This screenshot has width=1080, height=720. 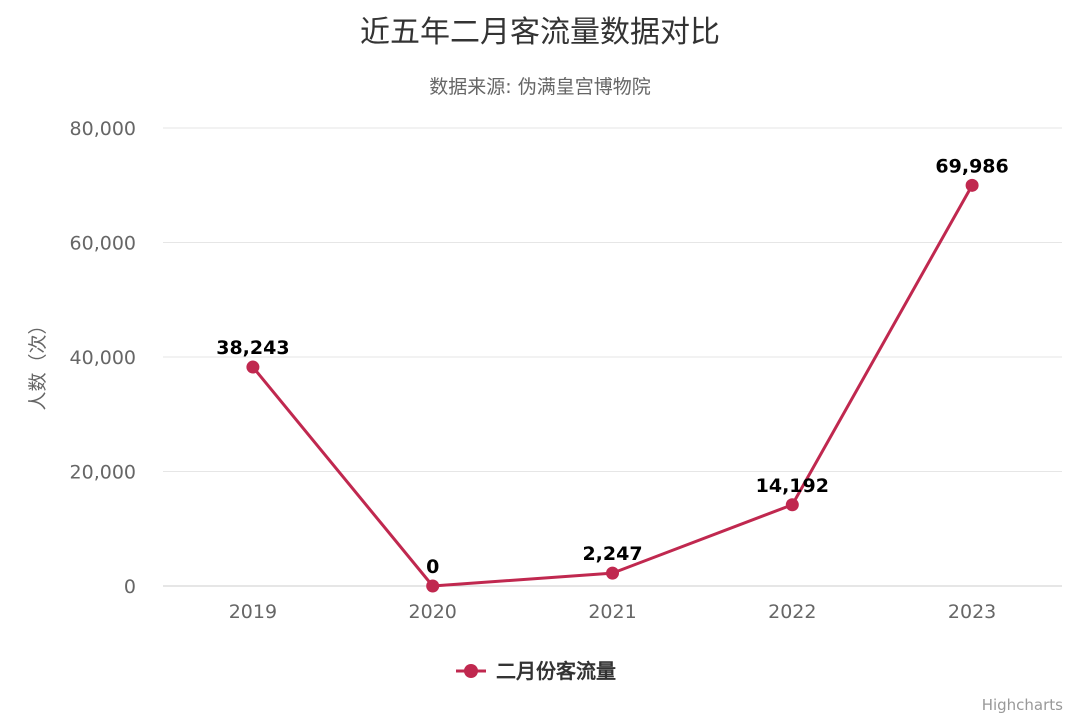 What do you see at coordinates (103, 129) in the screenshot?
I see `y-tick-label: 80,000` at bounding box center [103, 129].